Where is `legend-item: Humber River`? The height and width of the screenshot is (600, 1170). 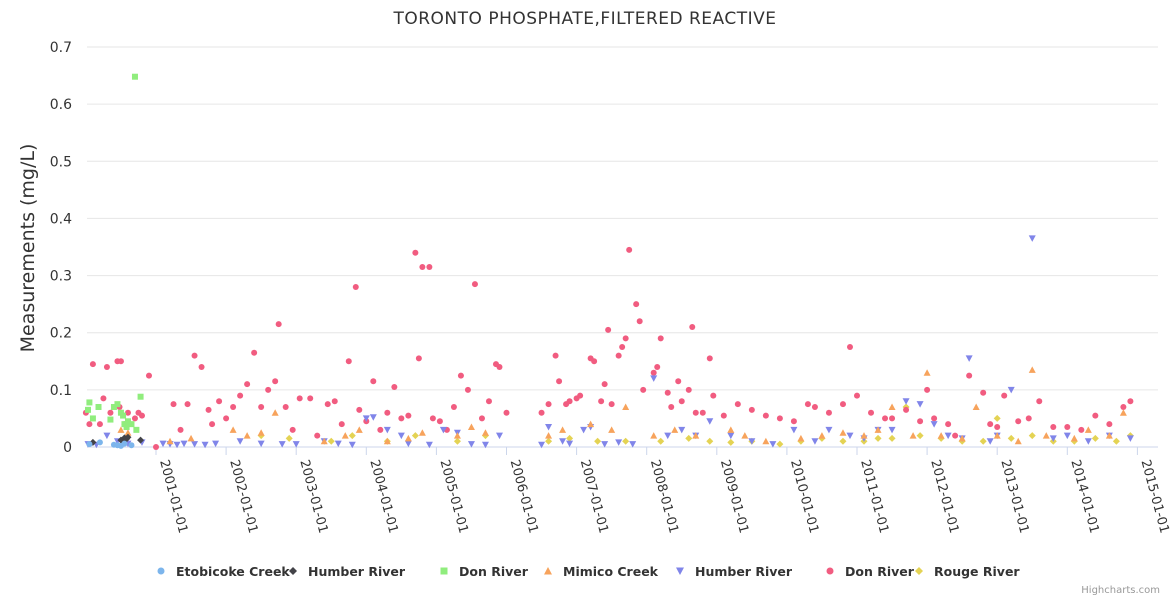 legend-item: Humber River is located at coordinates (347, 571).